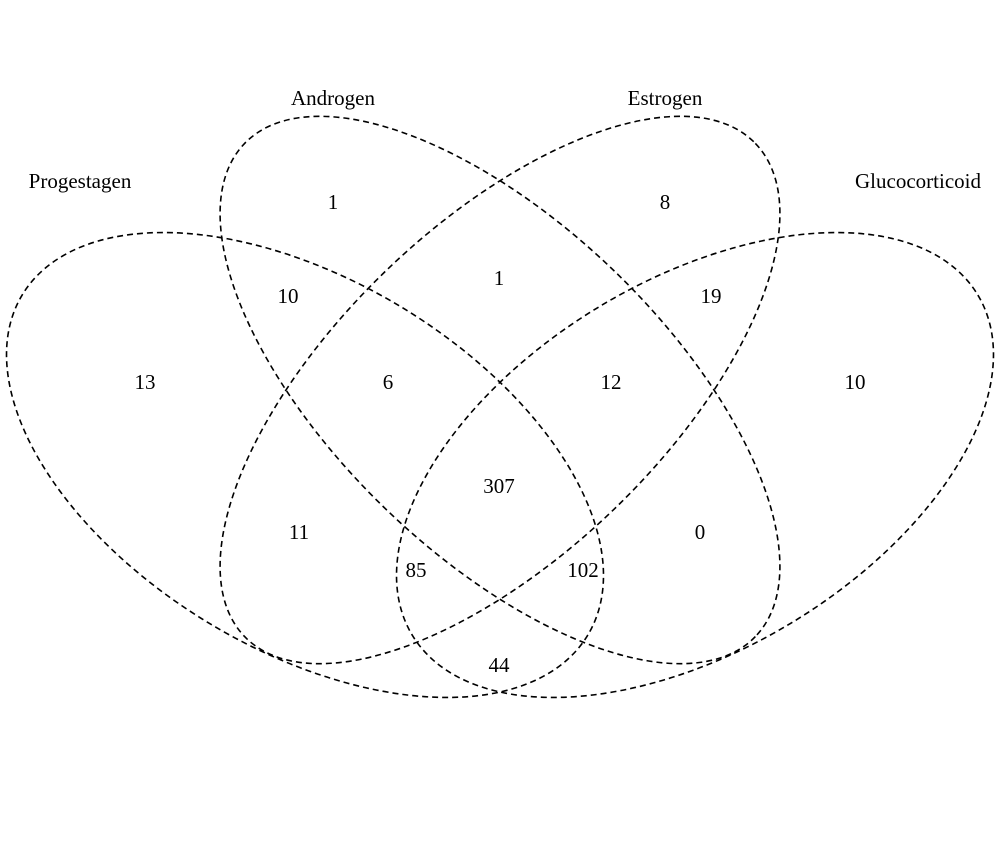 The width and height of the screenshot is (1000, 850). What do you see at coordinates (611, 382) in the screenshot?
I see `count-androgen-estrogen-glucocorticoid: 12` at bounding box center [611, 382].